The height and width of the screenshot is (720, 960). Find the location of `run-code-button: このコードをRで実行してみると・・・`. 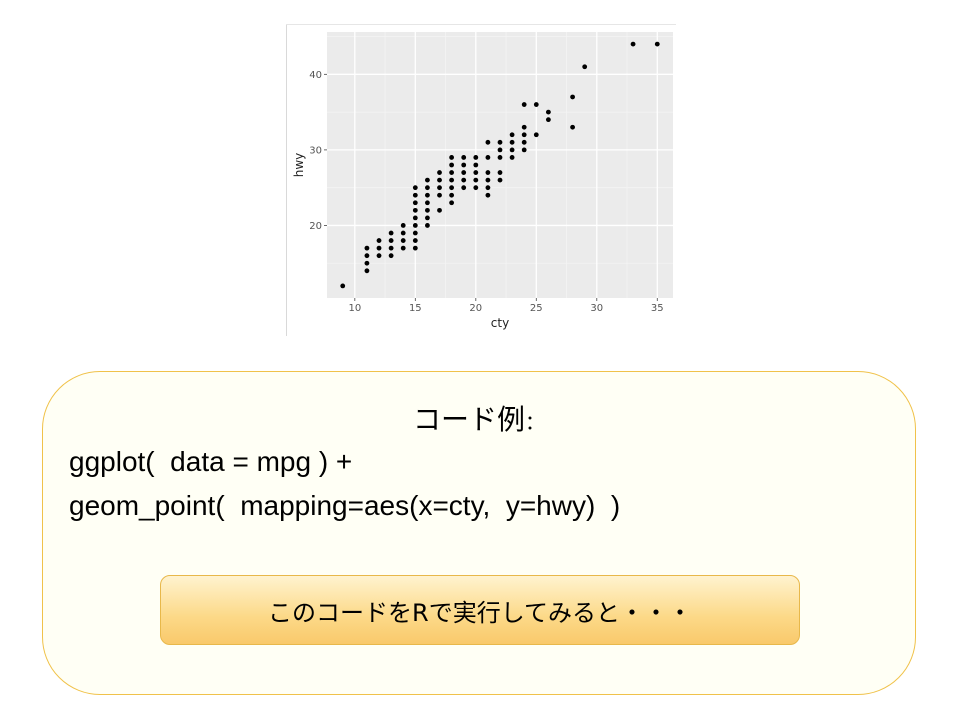

run-code-button: このコードをRで実行してみると・・・ is located at coordinates (480, 610).